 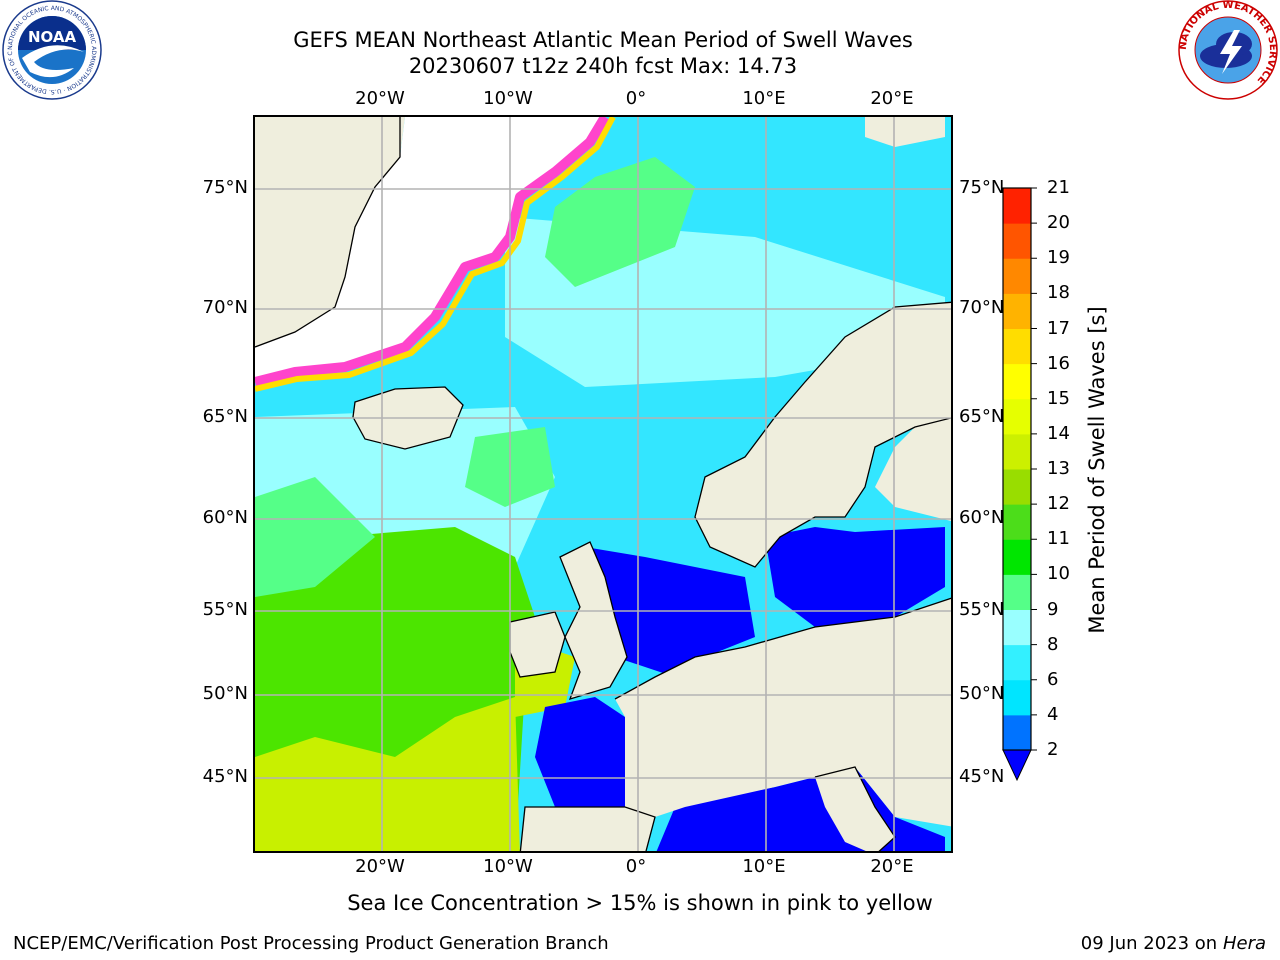 I want to click on footer-host: Hera, so click(x=1244, y=943).